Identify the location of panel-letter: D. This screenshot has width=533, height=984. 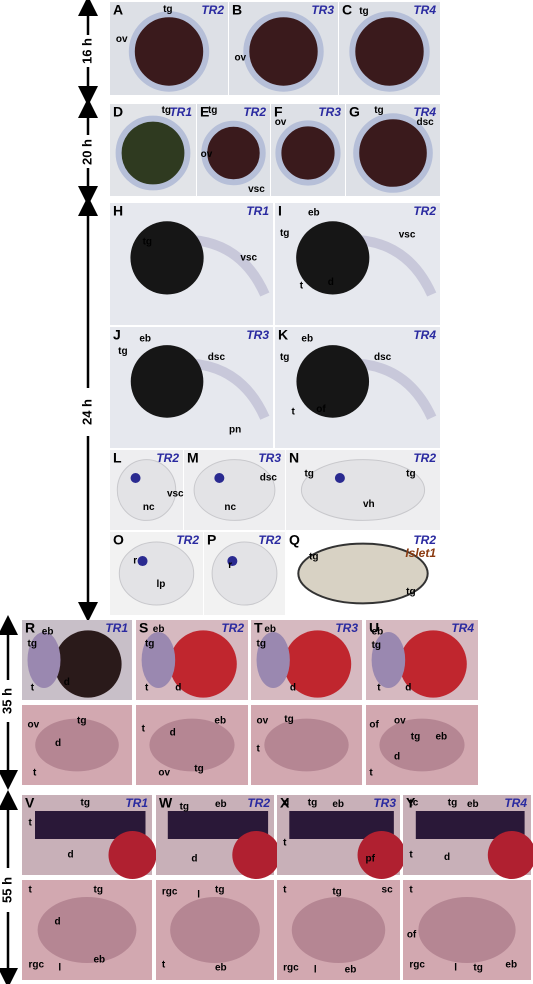
(118, 112).